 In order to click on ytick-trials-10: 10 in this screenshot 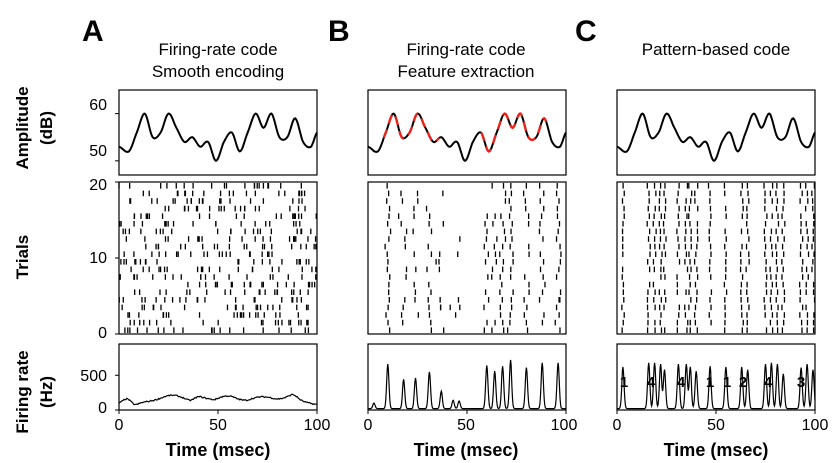, I will do `click(98, 258)`.